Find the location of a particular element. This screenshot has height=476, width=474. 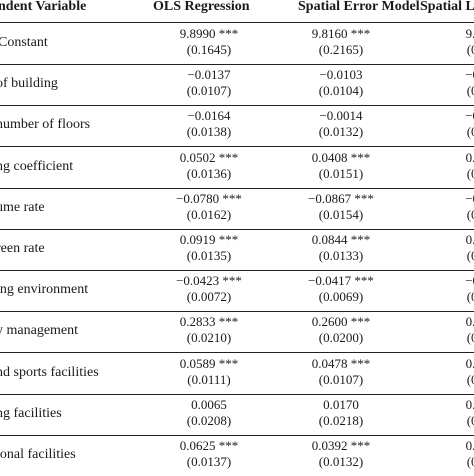

sem-cell: −0.0103 (0.0104) is located at coordinates (341, 83).